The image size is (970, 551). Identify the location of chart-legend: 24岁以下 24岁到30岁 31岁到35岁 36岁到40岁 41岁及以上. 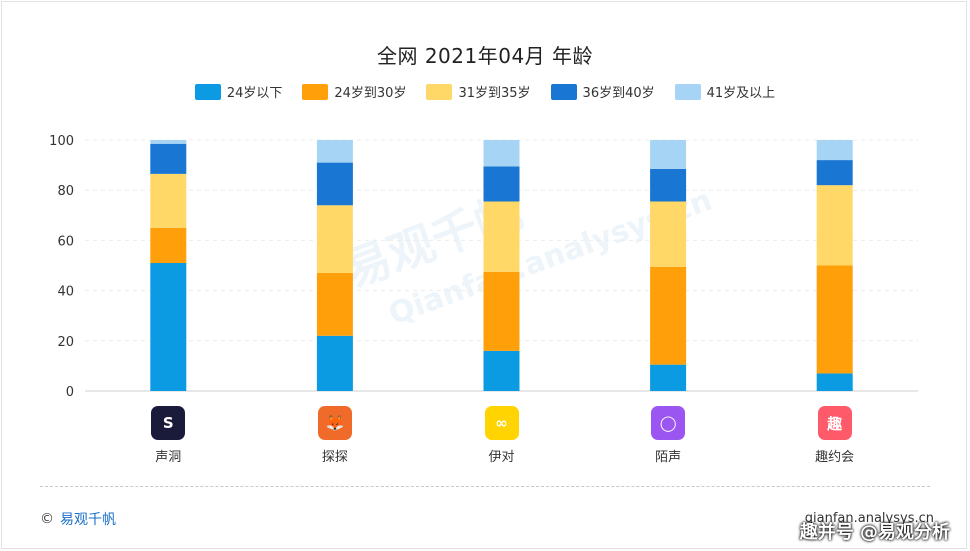
(485, 91).